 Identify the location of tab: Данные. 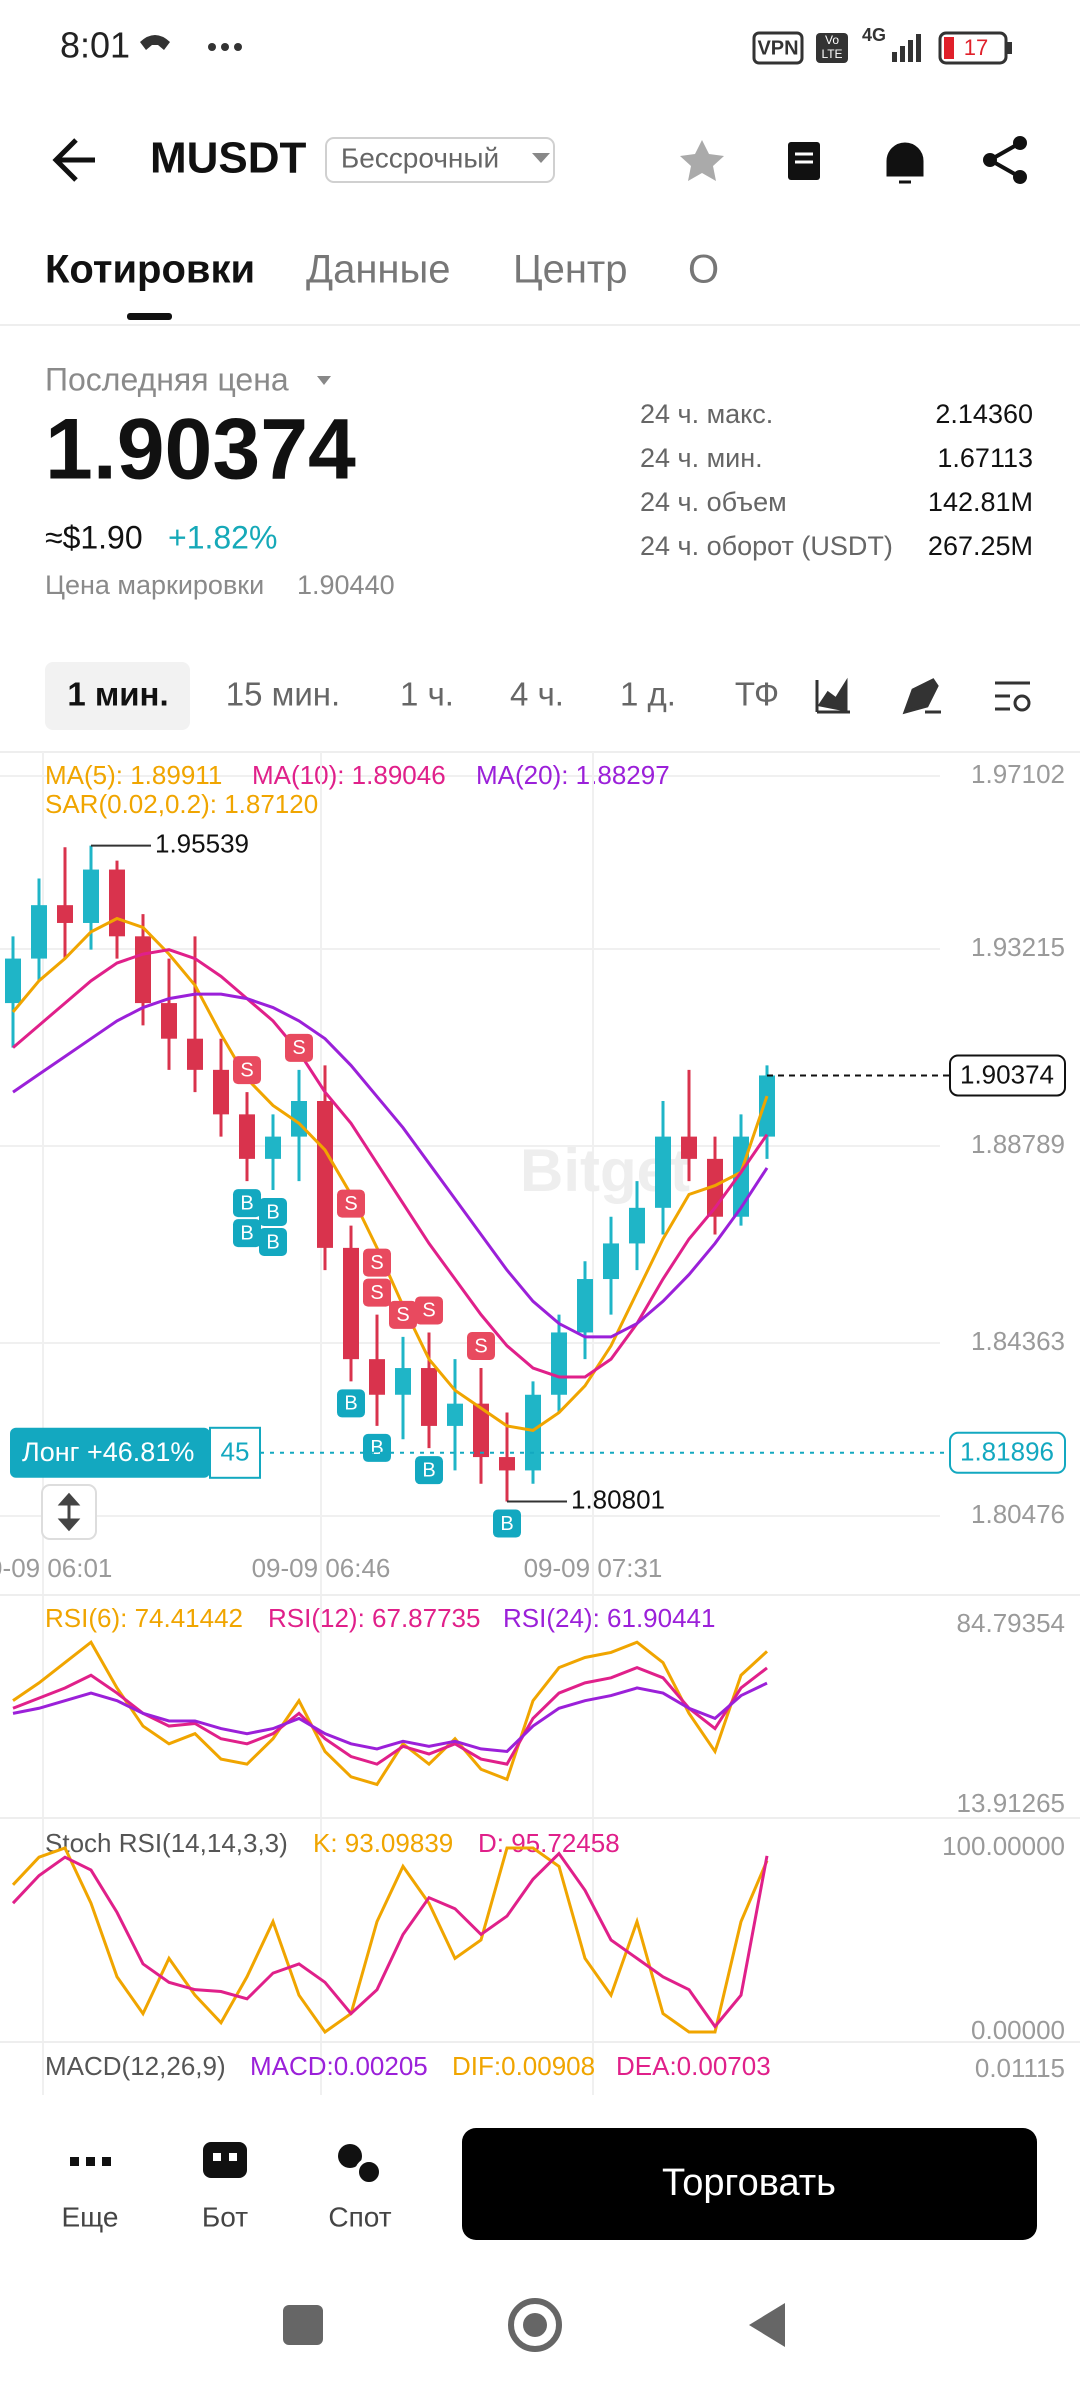
(378, 270).